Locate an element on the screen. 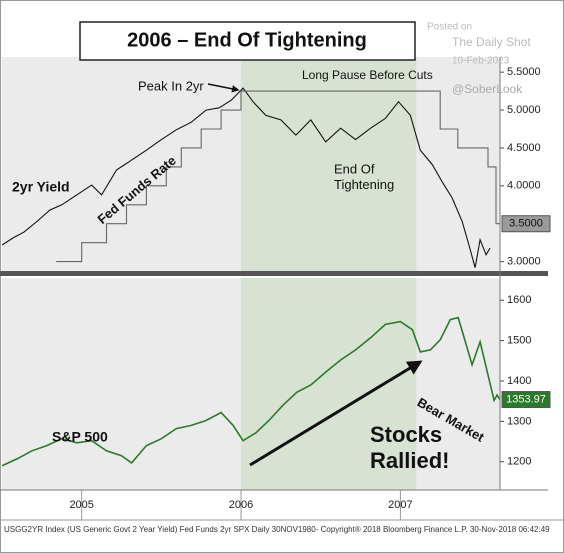 The height and width of the screenshot is (553, 564). y-tick-label: 1400 is located at coordinates (519, 381).